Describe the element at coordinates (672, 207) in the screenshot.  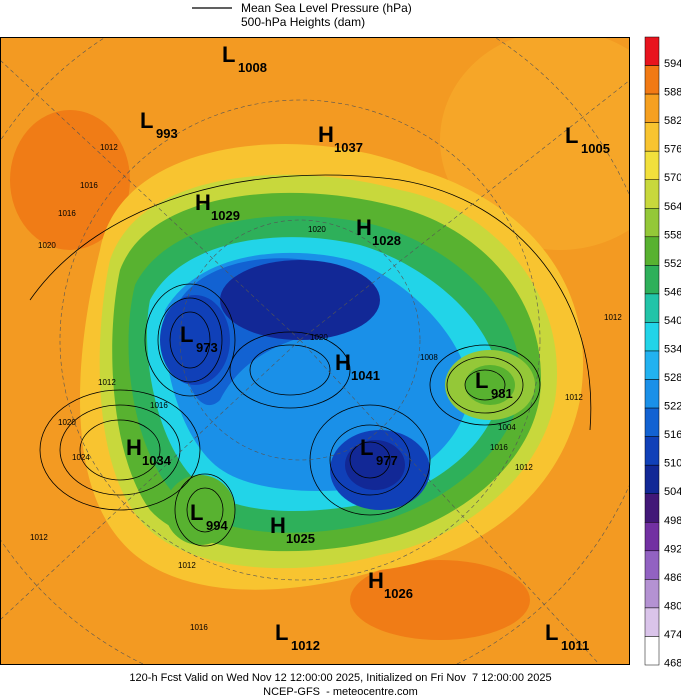
I see `colorbar-label: 564` at that location.